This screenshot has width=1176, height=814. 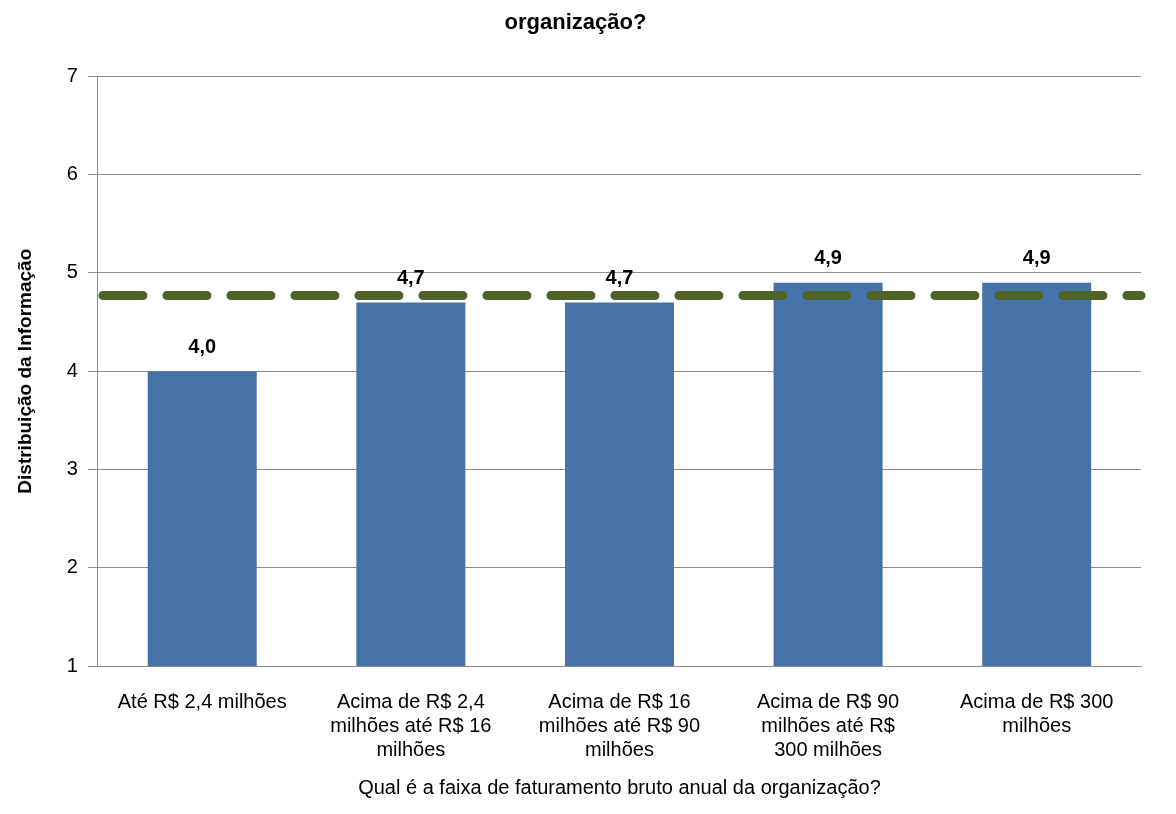 What do you see at coordinates (24, 371) in the screenshot?
I see `y-axis-title: Distribuição da Informação` at bounding box center [24, 371].